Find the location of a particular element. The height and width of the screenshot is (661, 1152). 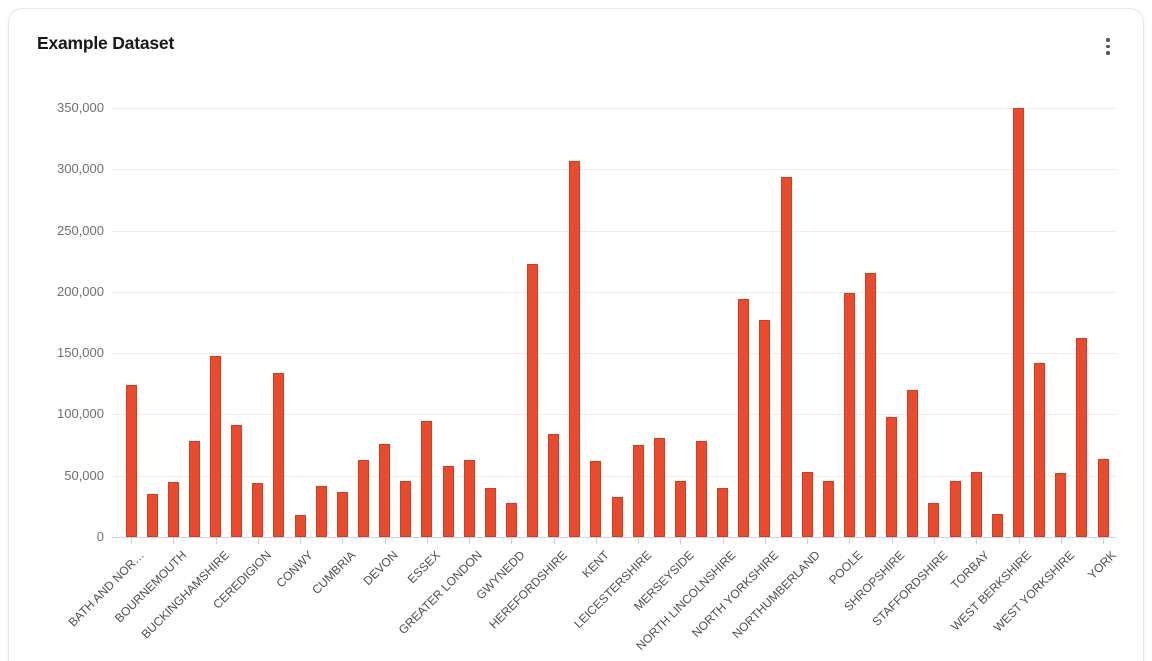

y-axis-label: 250,000 is located at coordinates (80, 230).